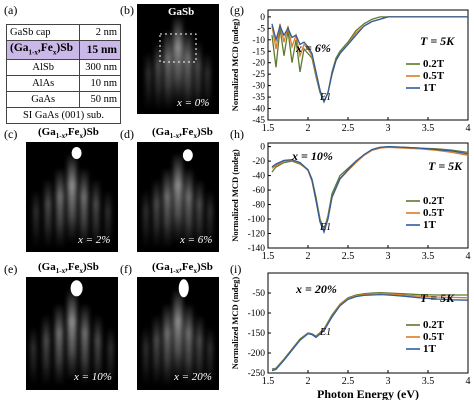  Describe the element at coordinates (193, 377) in the screenshot. I see `rheed-x-label: x = 20%` at that location.